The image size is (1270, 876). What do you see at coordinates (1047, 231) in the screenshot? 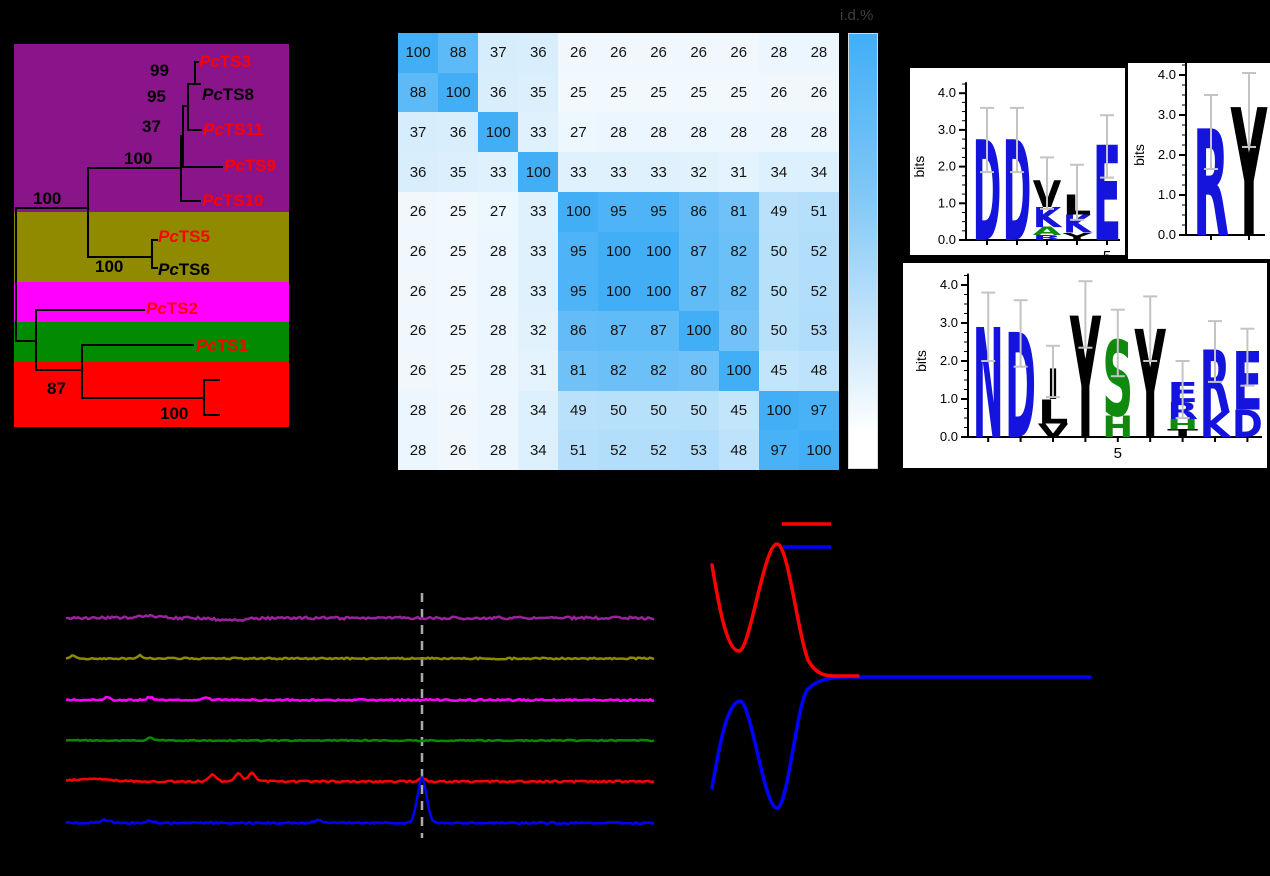
I see `svg-text: A` at bounding box center [1047, 231].